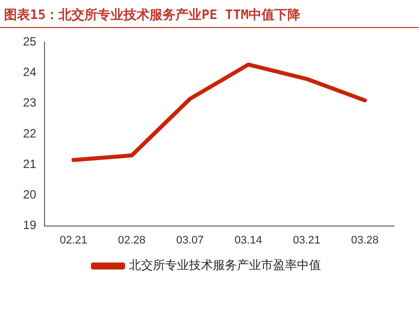  I want to click on y-tick-label: 20, so click(29, 195).